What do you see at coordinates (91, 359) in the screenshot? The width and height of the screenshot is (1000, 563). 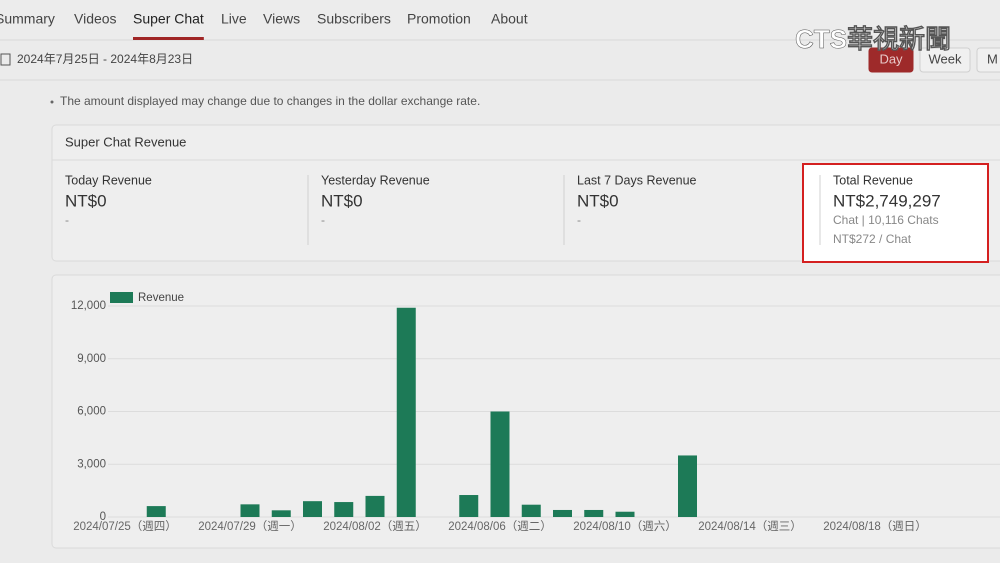 I see `y-tick-label: 9,000` at bounding box center [91, 359].